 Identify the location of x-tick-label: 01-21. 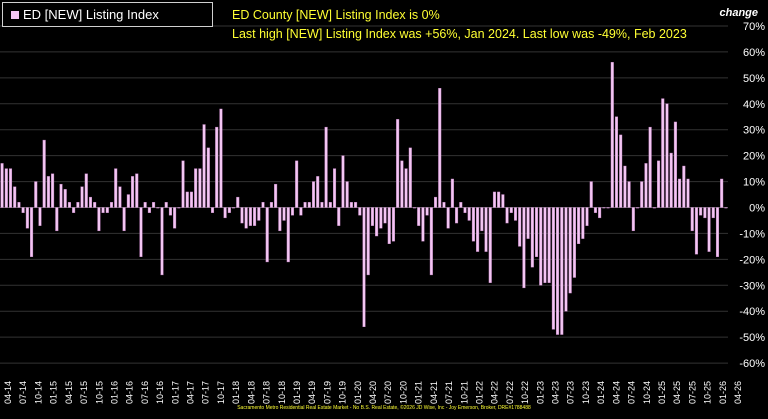
(419, 392).